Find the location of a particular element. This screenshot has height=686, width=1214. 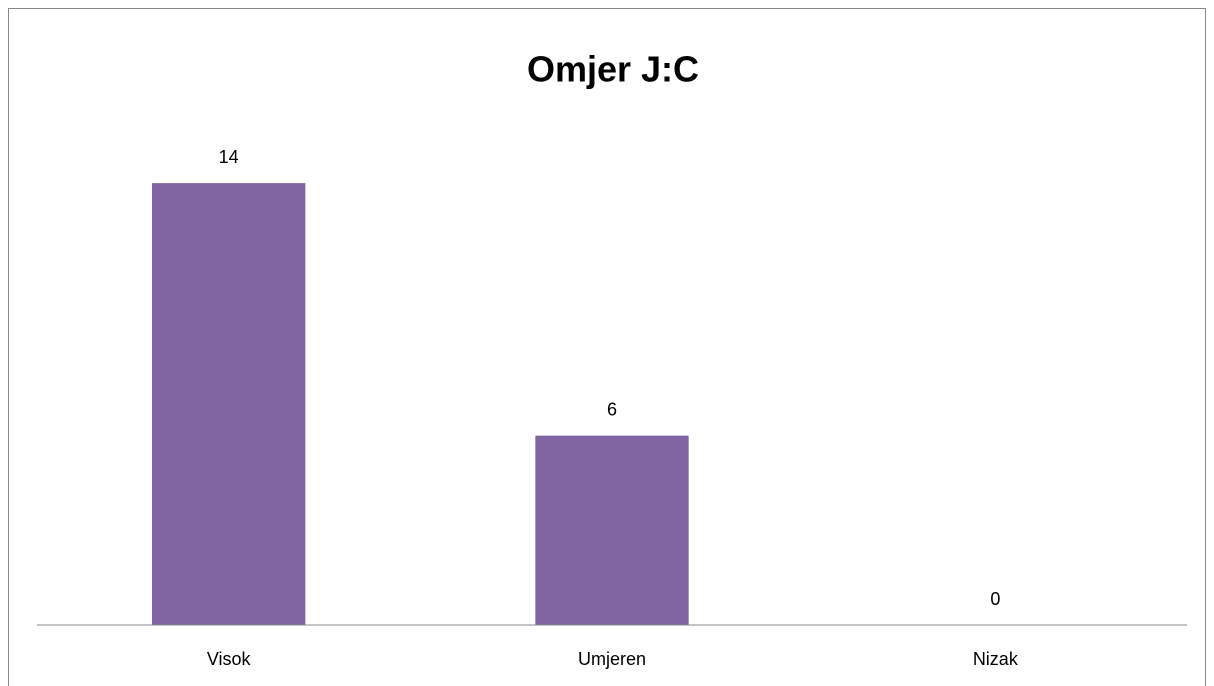

x-tick-label: Visok is located at coordinates (229, 659).